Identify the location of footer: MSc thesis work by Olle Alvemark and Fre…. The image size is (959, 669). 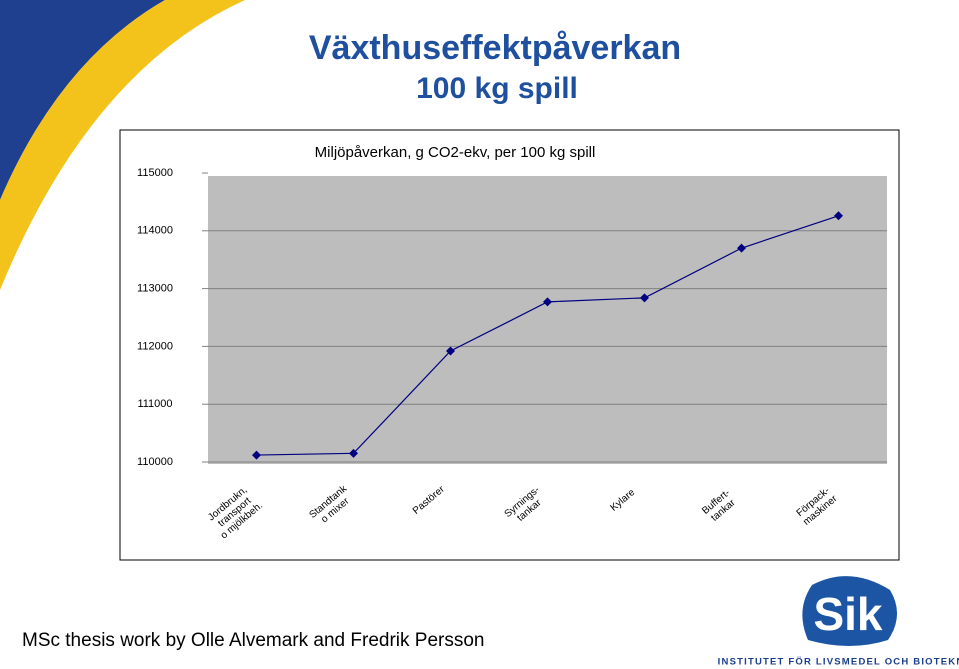
(253, 640).